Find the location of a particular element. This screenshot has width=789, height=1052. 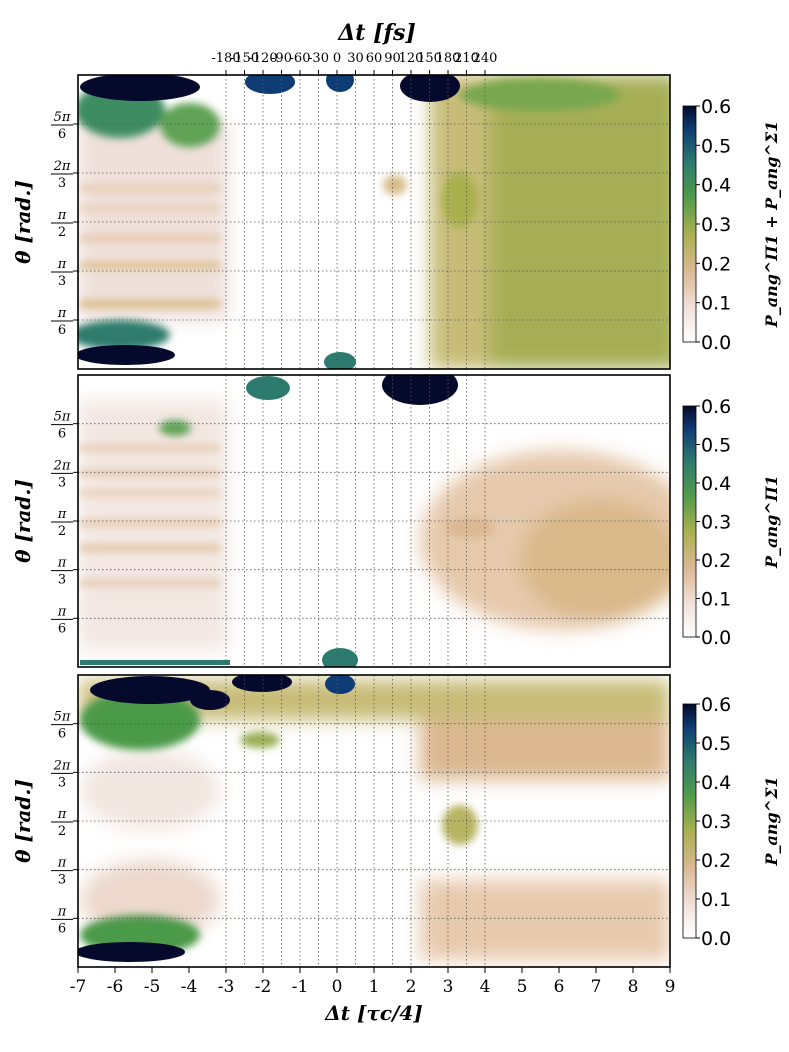

bottom-axis-title: Δt [τc/4] is located at coordinates (373, 1013).